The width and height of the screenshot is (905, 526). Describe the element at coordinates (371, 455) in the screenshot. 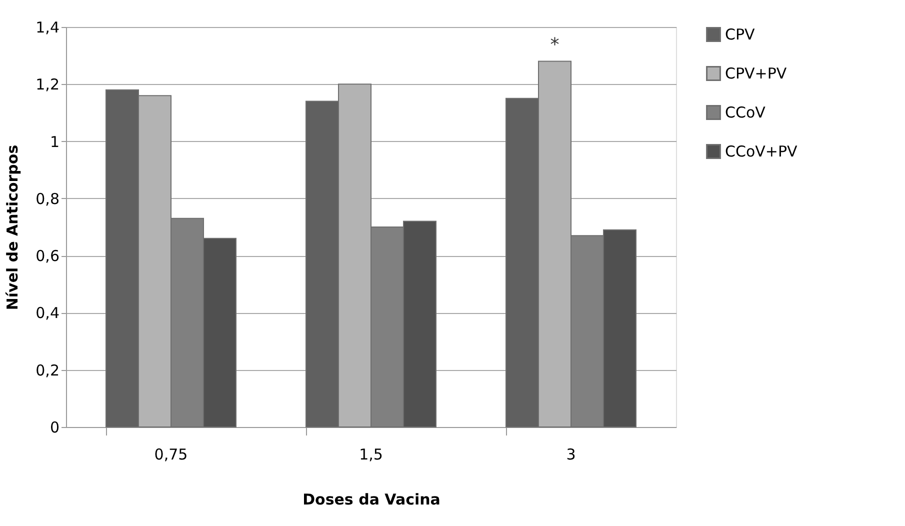

I see `x-tick-label: 1,5` at that location.